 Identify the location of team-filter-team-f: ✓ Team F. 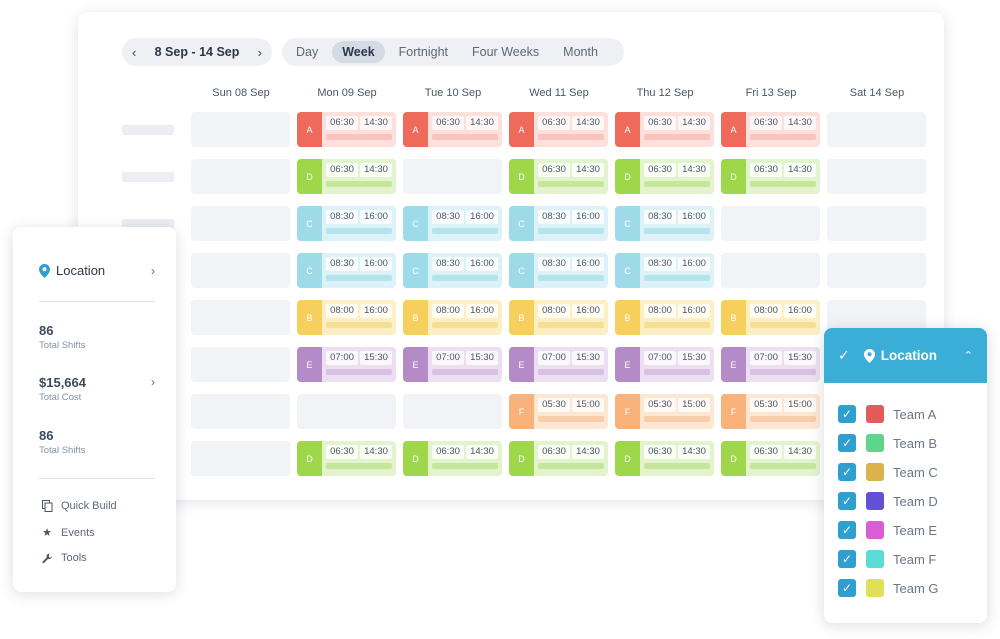
(887, 559).